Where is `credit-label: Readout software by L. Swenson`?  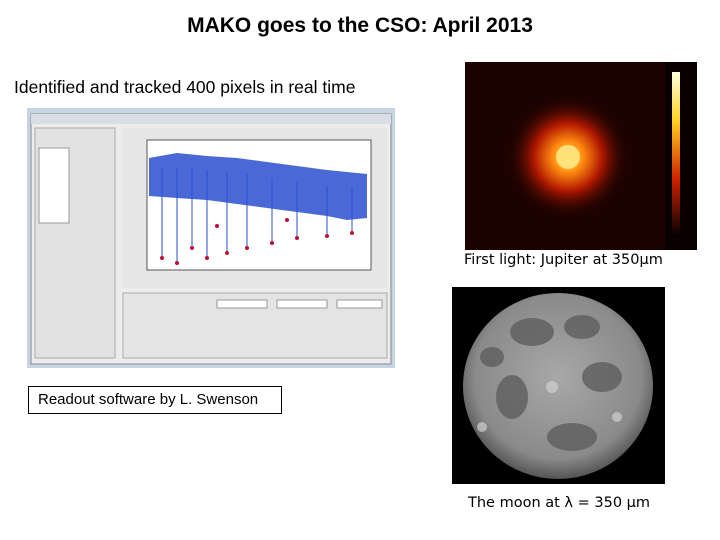
credit-label: Readout software by L. Swenson is located at coordinates (155, 400).